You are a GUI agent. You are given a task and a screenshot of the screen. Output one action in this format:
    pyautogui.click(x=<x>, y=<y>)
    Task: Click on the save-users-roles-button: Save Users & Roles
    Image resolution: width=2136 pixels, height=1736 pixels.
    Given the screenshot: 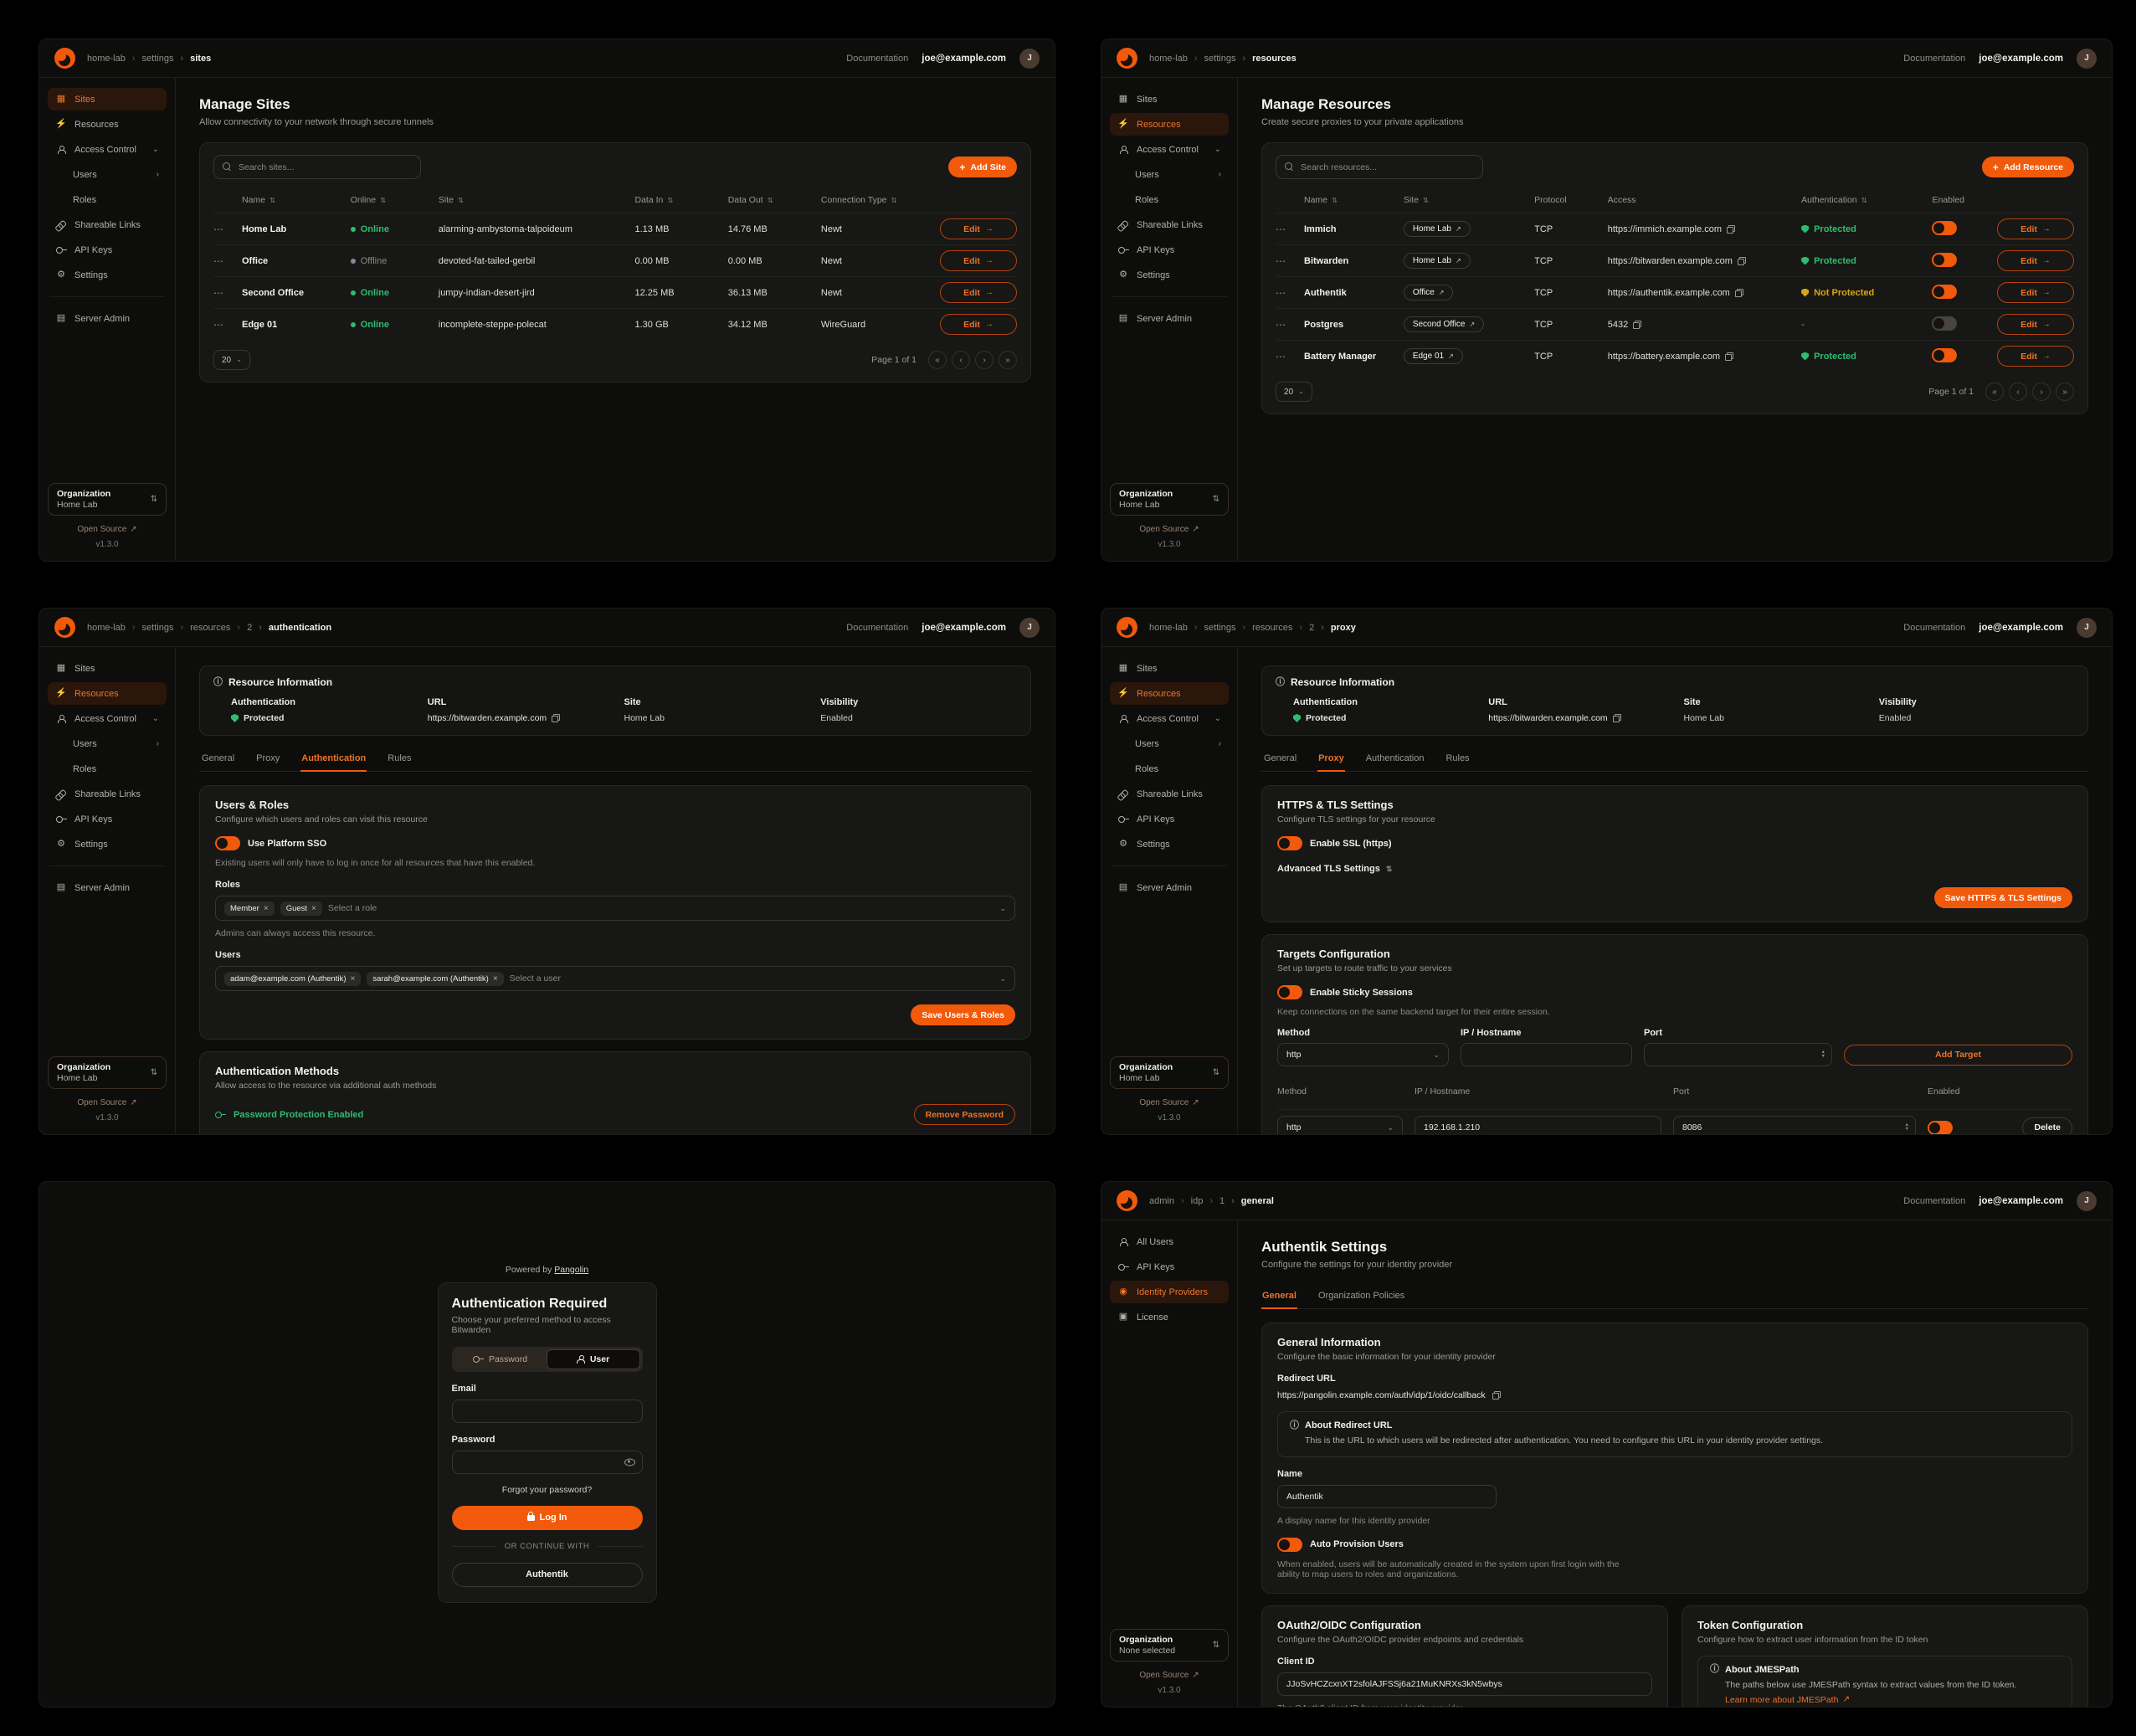 What is the action you would take?
    pyautogui.click(x=963, y=1014)
    